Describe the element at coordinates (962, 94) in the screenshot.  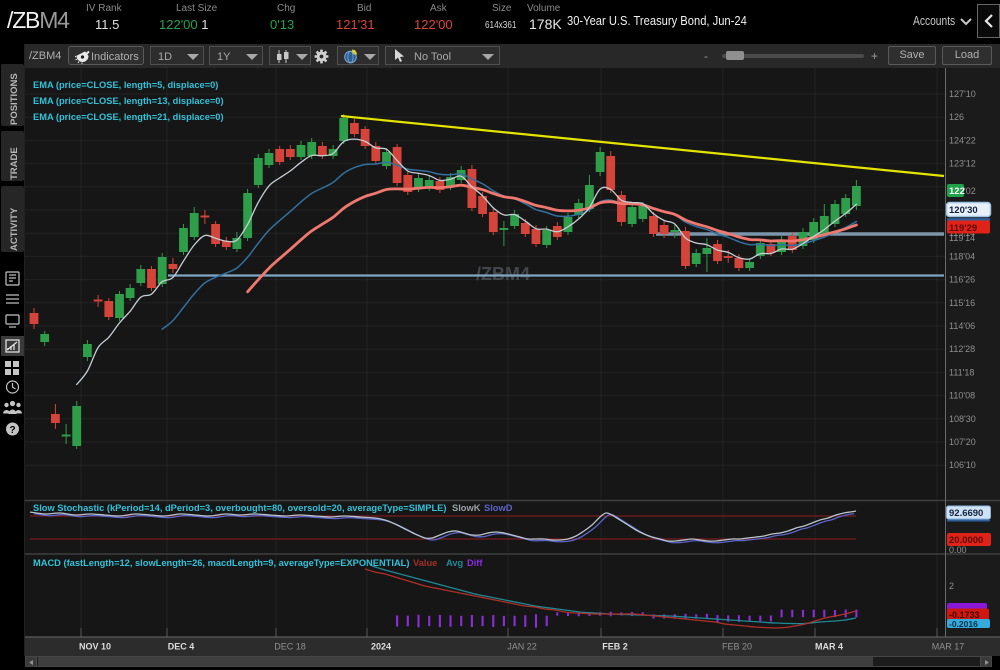
I see `svg-text: 127'10` at that location.